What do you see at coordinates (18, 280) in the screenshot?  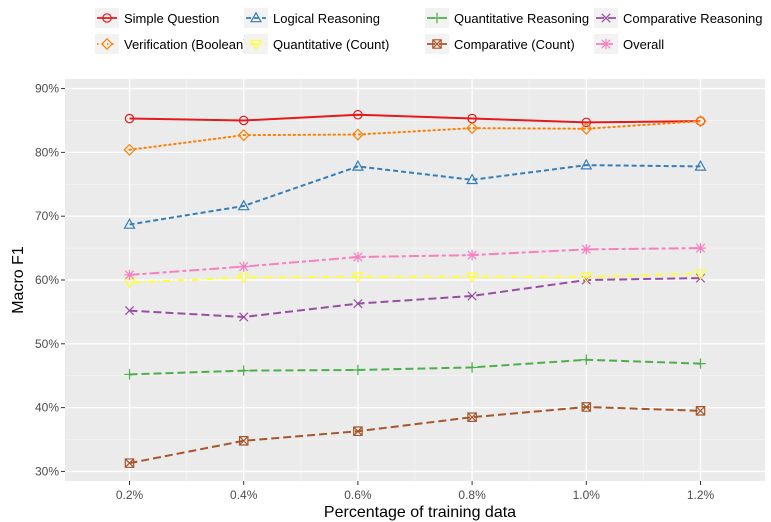 I see `y-axis-title: Macro F1` at bounding box center [18, 280].